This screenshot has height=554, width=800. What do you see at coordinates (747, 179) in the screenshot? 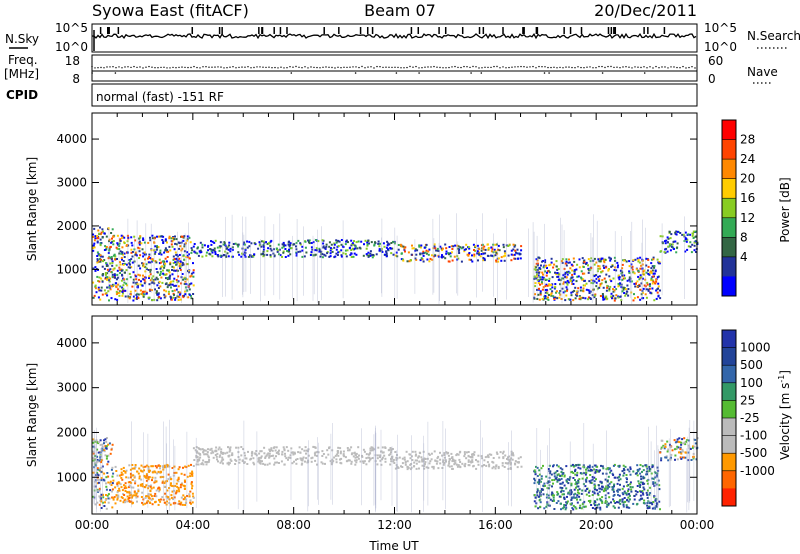
I see `colorbar-tick-label: 20` at bounding box center [747, 179].